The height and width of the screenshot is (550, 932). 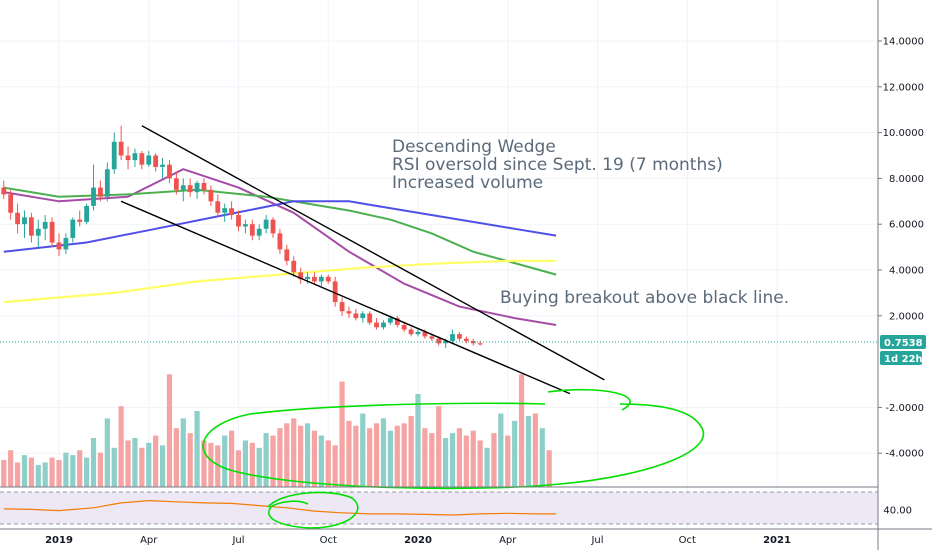 I want to click on volume-ellipse-mark, so click(x=453, y=439).